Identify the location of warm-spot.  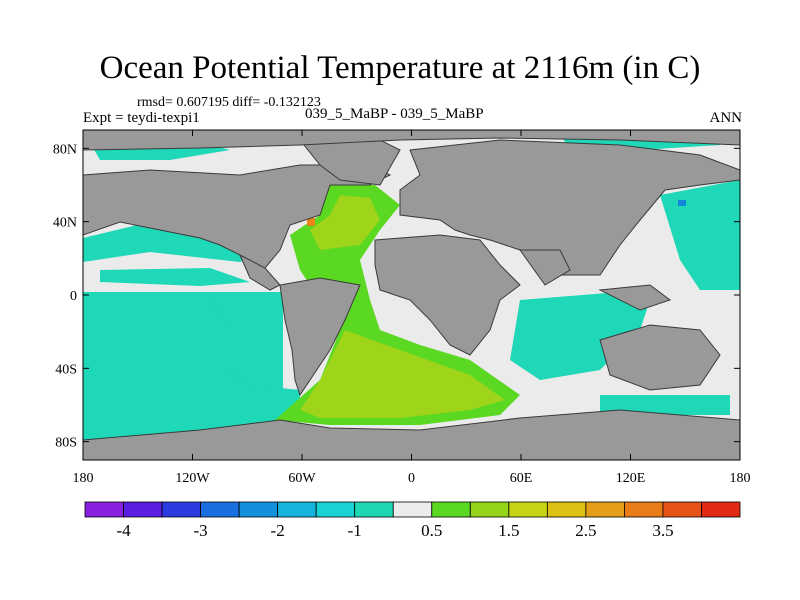
(311, 222).